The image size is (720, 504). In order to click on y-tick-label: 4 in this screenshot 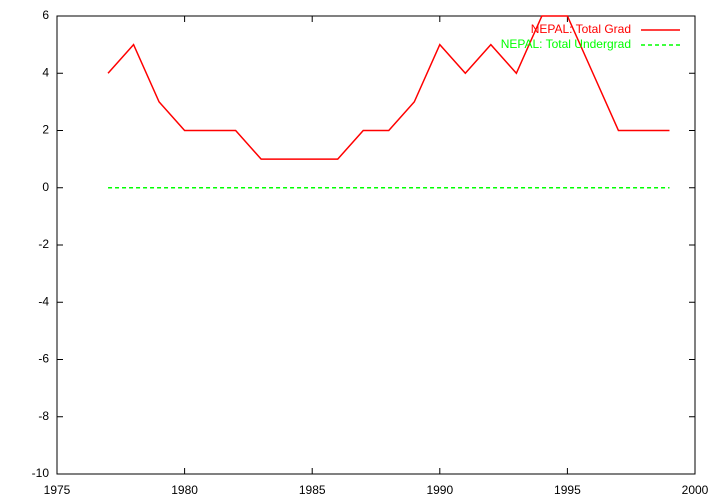, I will do `click(45, 72)`.